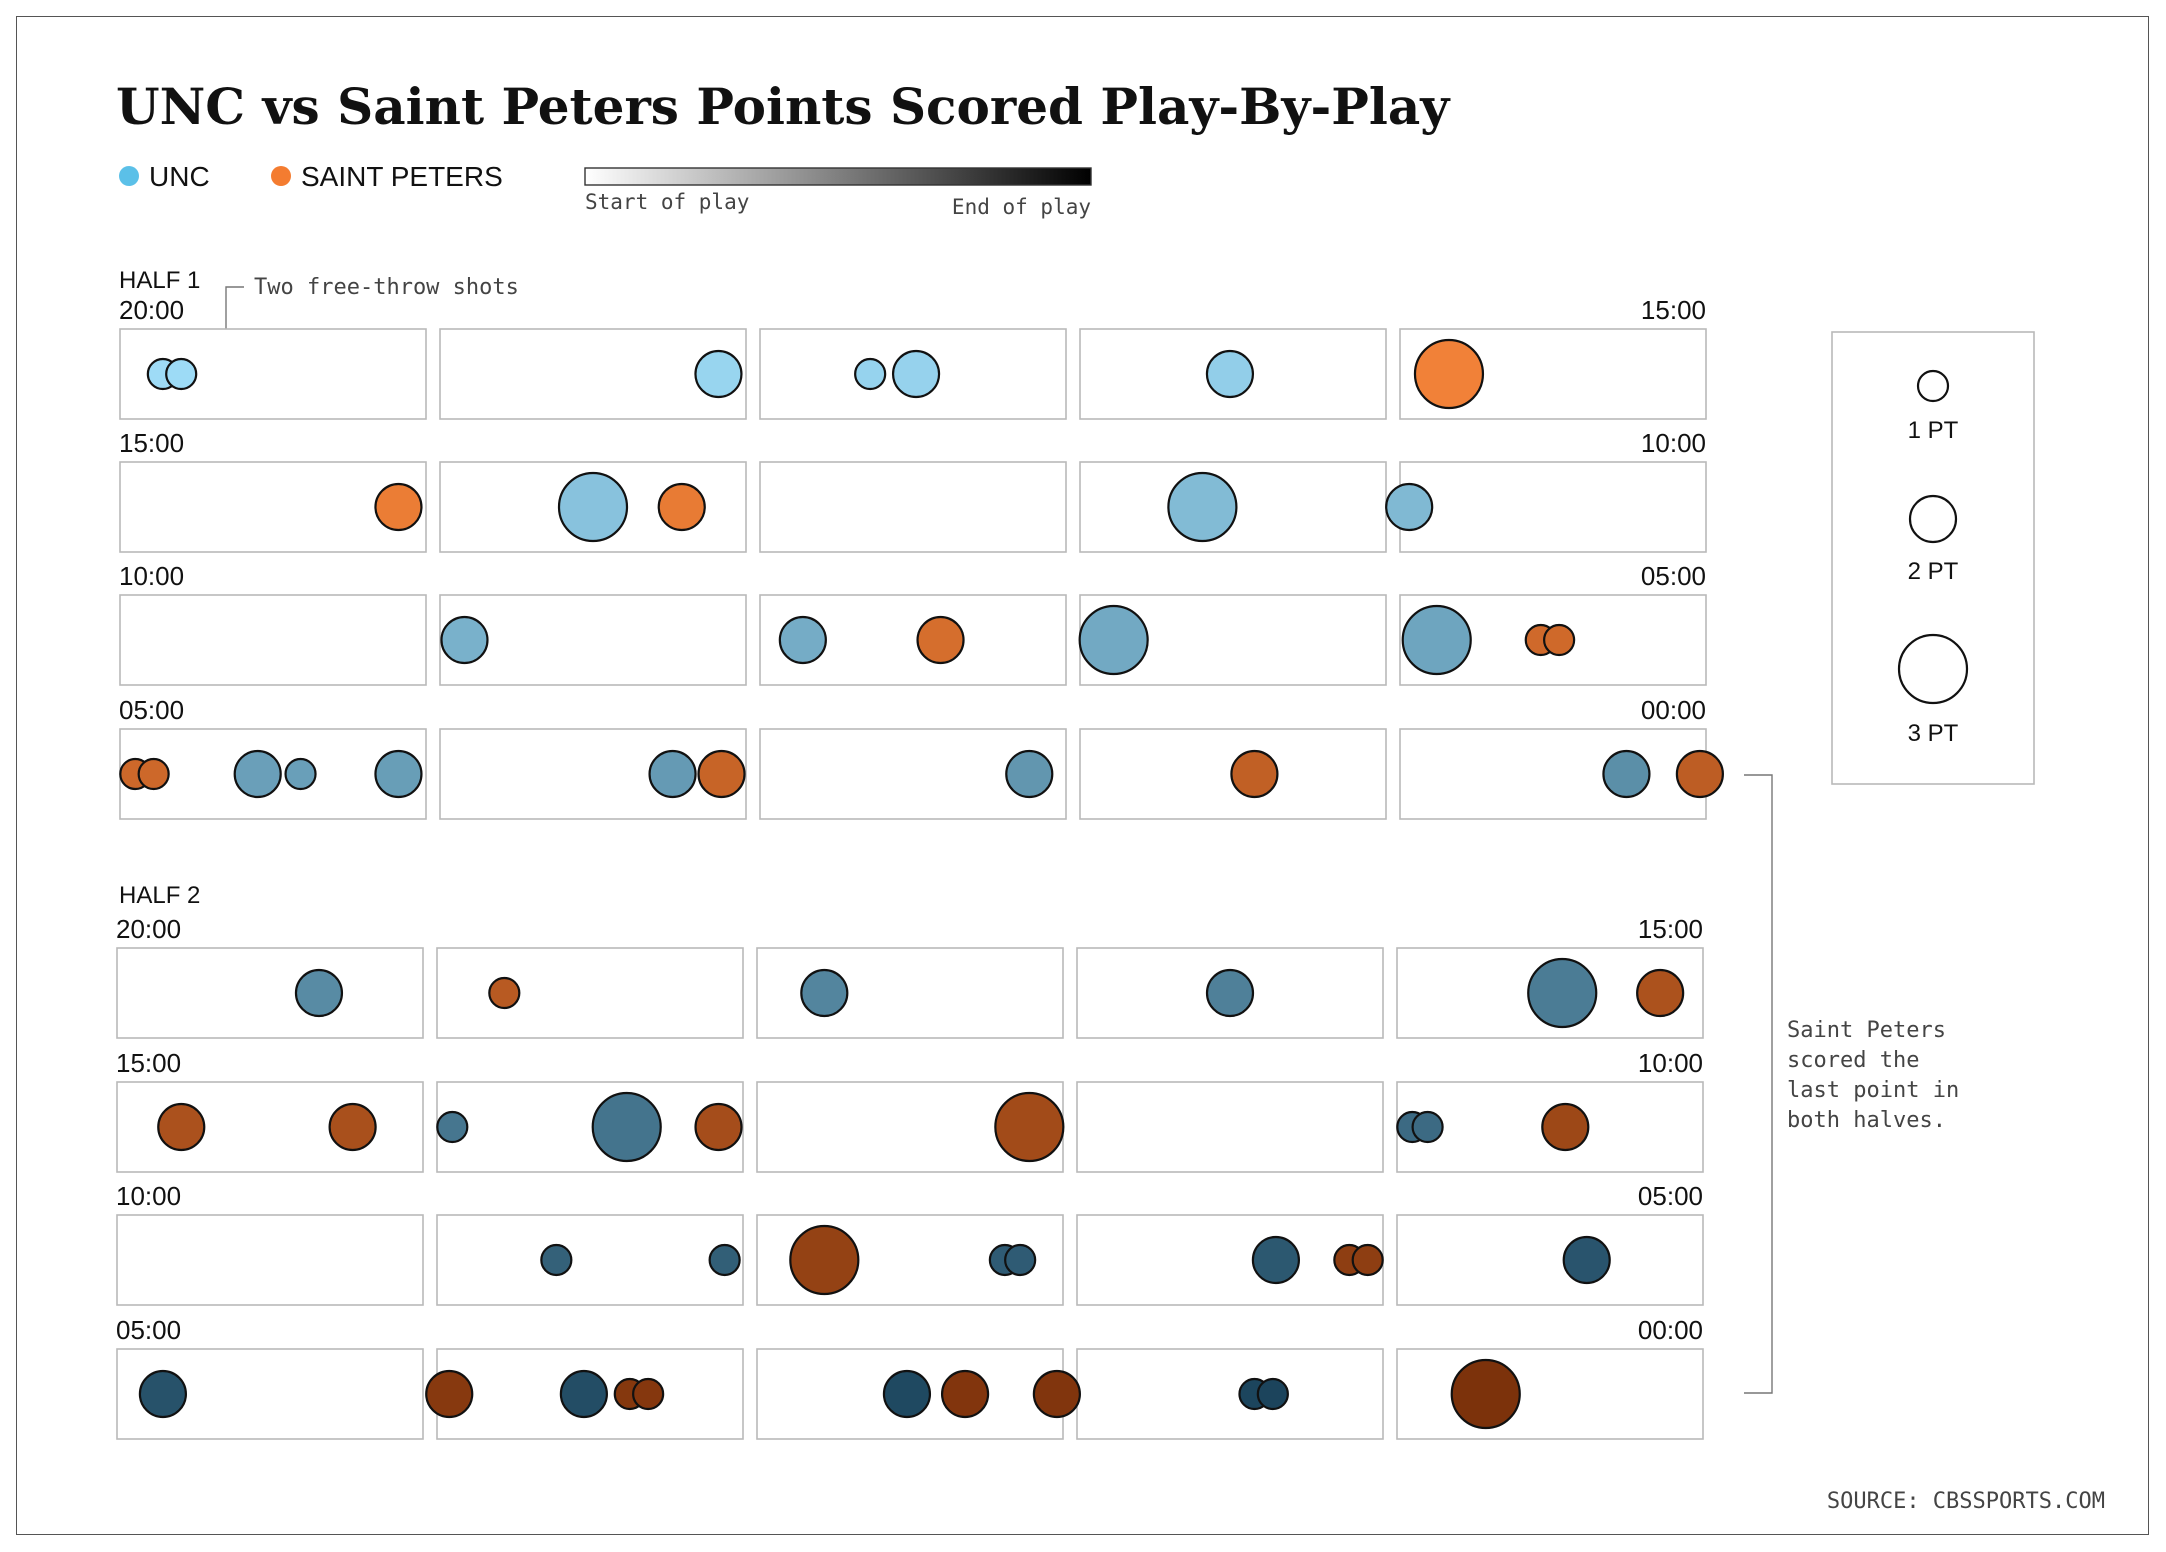 The width and height of the screenshot is (2166, 1552). What do you see at coordinates (1933, 733) in the screenshot?
I see `size-legend-3pt-label: 3 PT` at bounding box center [1933, 733].